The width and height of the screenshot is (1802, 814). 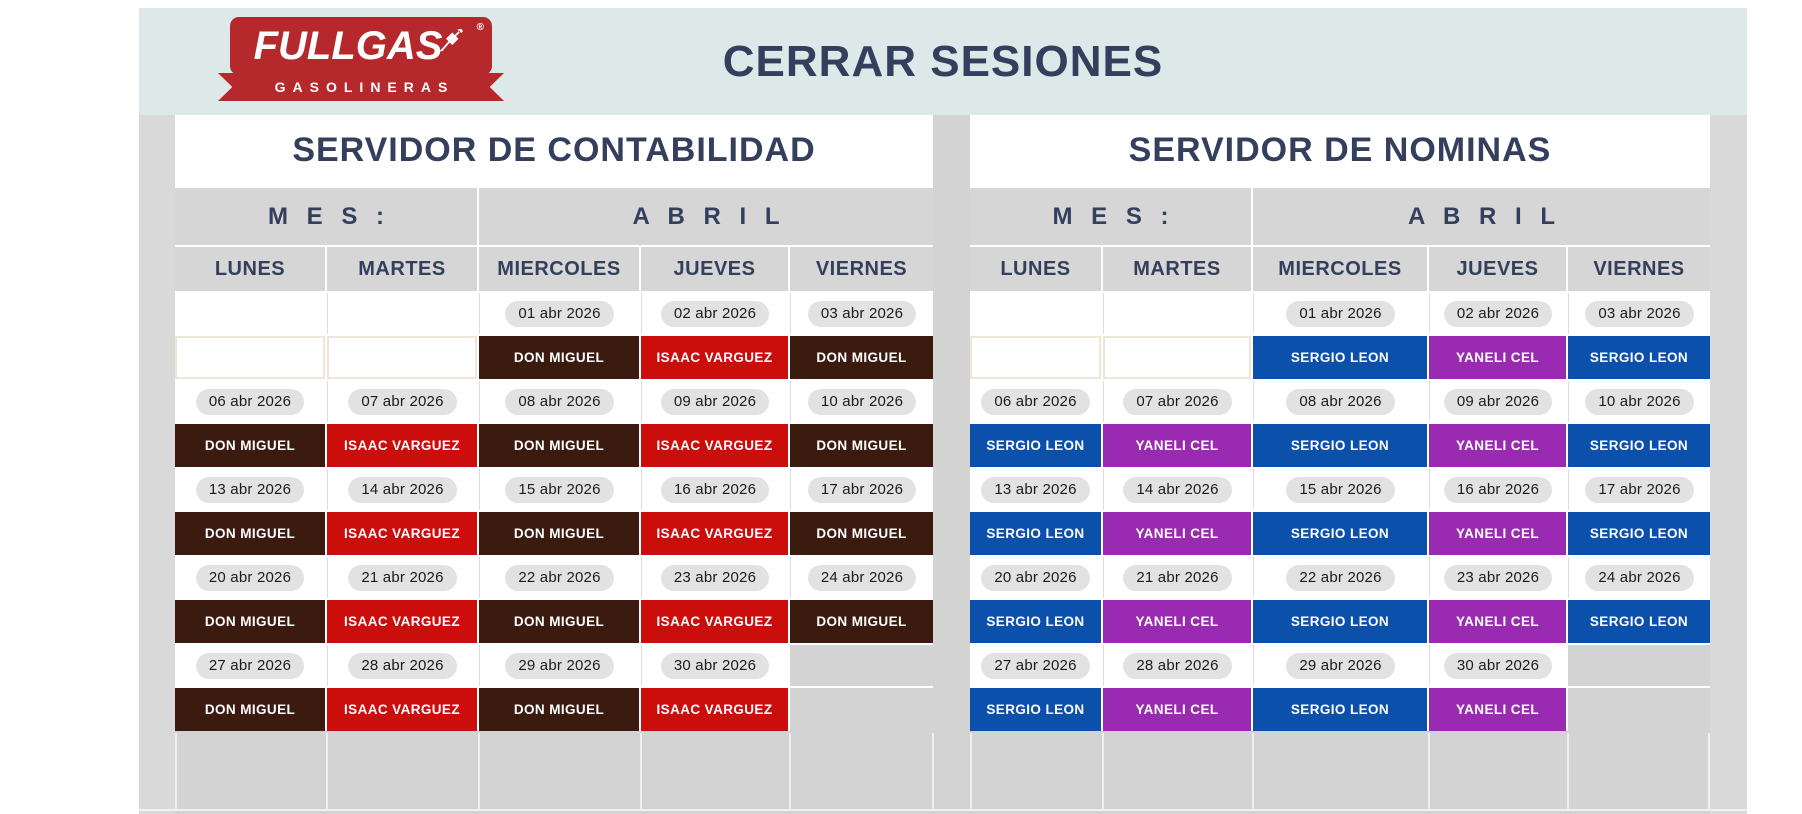 What do you see at coordinates (402, 489) in the screenshot?
I see `date-cell: 14 abr 2026` at bounding box center [402, 489].